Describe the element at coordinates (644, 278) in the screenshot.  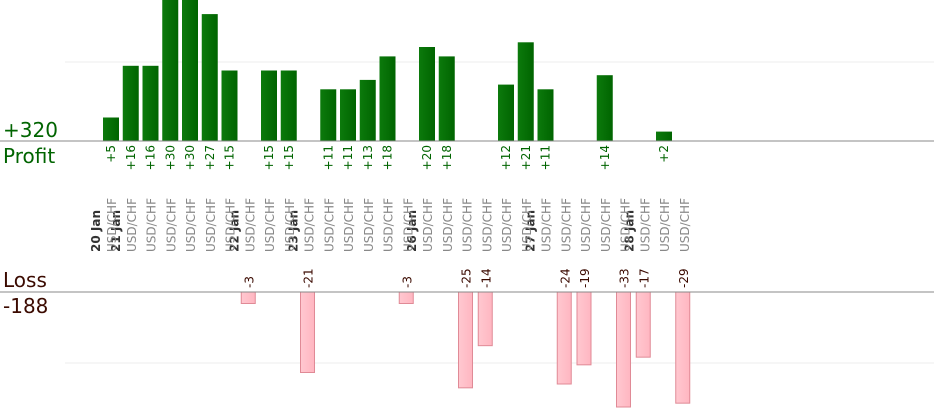
I see `loss-value-label: -17` at that location.